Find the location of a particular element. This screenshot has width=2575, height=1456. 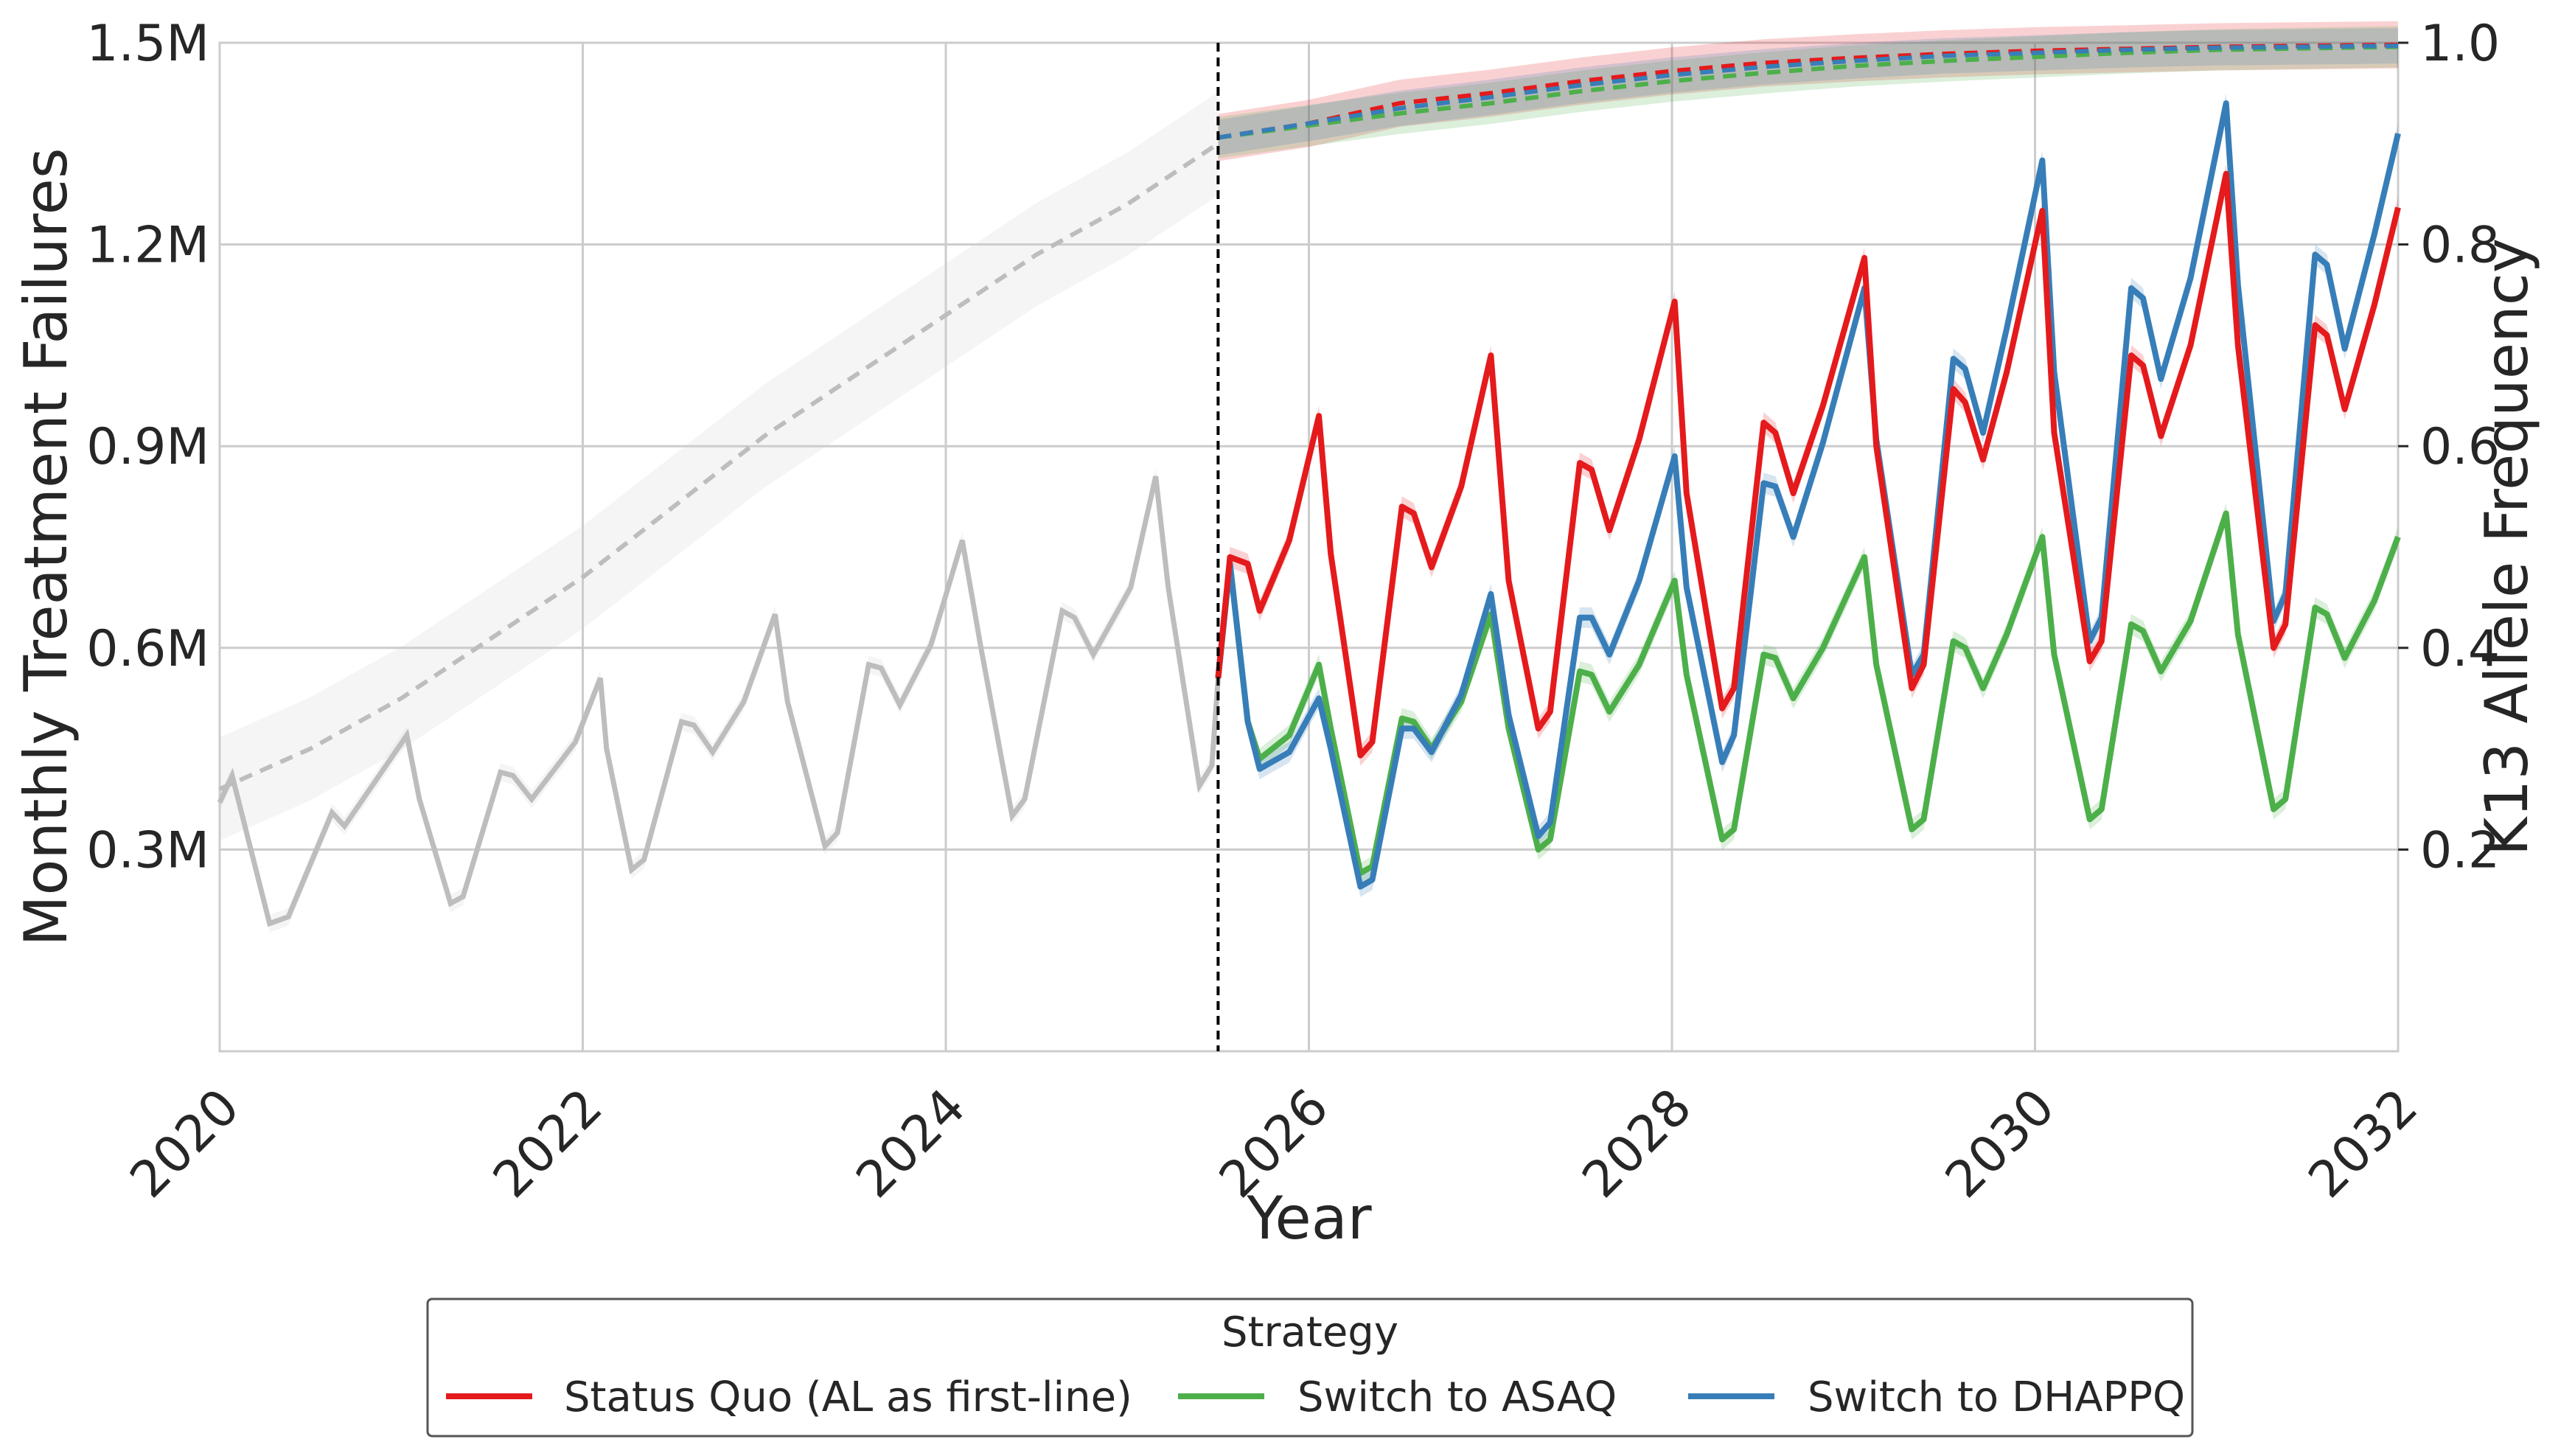

legend-label-asaq: Switch to ASAQ is located at coordinates (1457, 1397).